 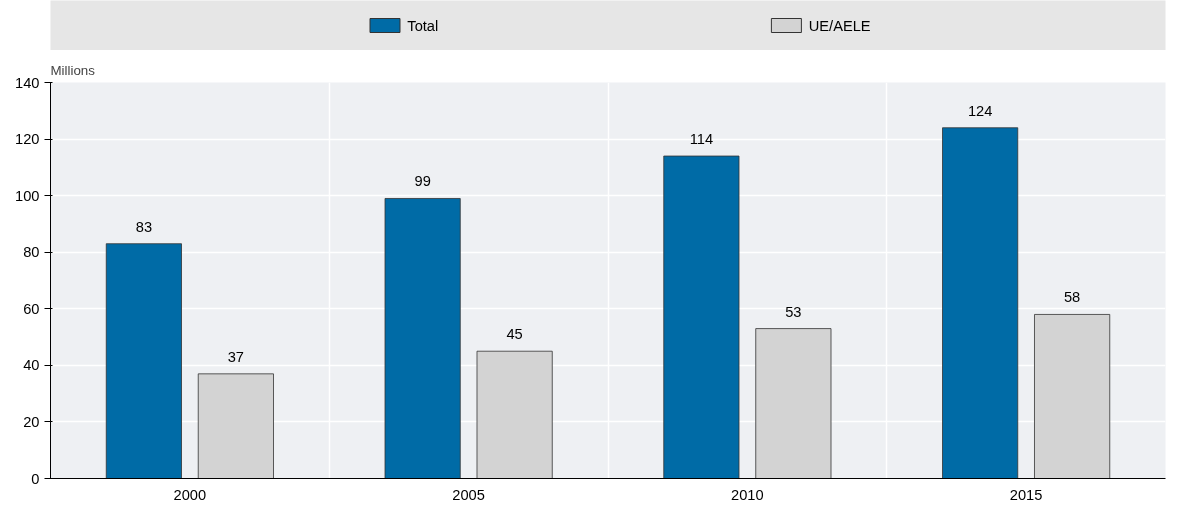 What do you see at coordinates (468, 494) in the screenshot?
I see `x-tick-label: 2005` at bounding box center [468, 494].